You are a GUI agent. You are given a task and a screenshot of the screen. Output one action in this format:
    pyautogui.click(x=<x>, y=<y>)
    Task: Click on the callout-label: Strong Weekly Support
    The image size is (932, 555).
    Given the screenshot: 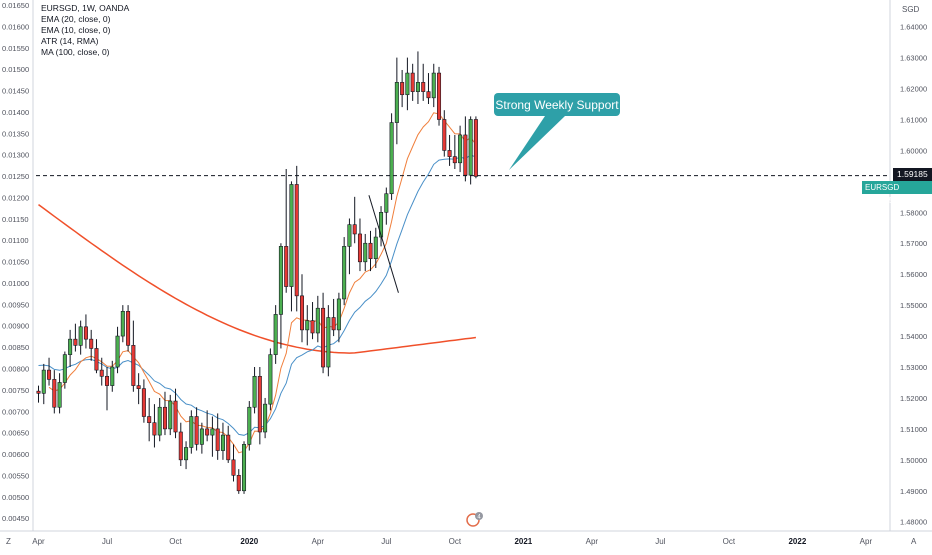 What is the action you would take?
    pyautogui.click(x=557, y=104)
    